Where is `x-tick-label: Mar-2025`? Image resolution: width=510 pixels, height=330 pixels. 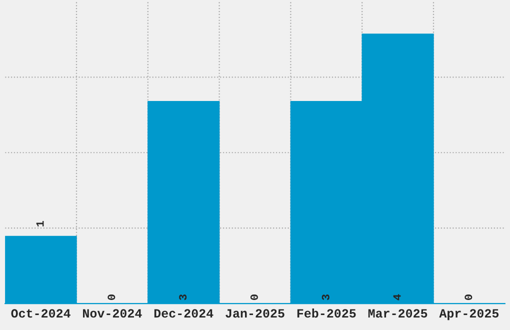
x-tick-label: Mar-2025 is located at coordinates (398, 313).